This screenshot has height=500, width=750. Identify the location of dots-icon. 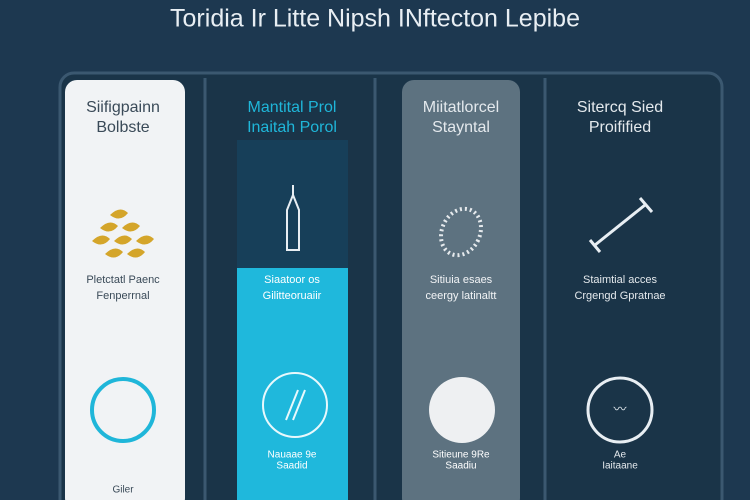
(461, 232).